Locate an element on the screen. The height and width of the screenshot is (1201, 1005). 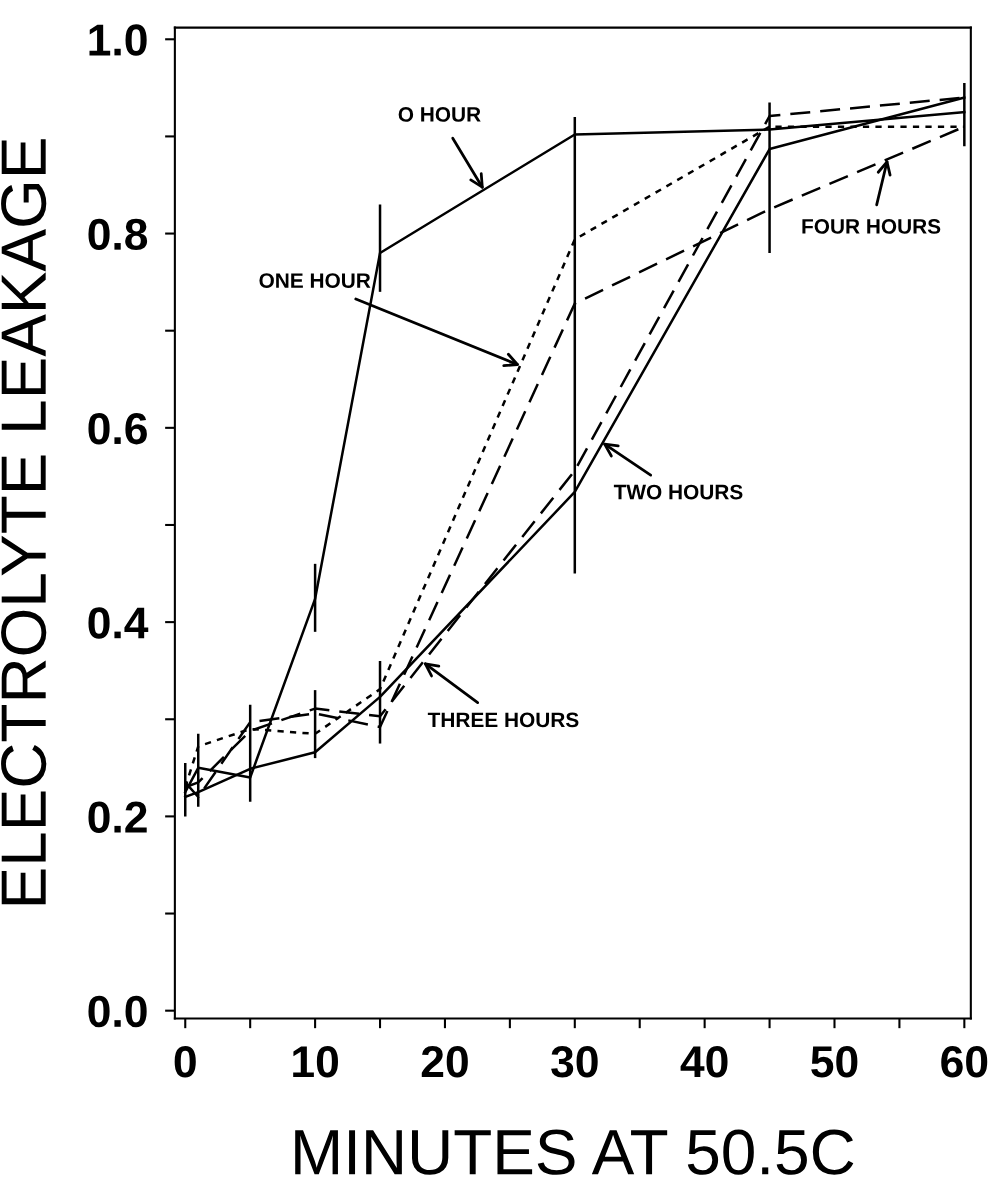
x-tick-label: 40 is located at coordinates (704, 1062).